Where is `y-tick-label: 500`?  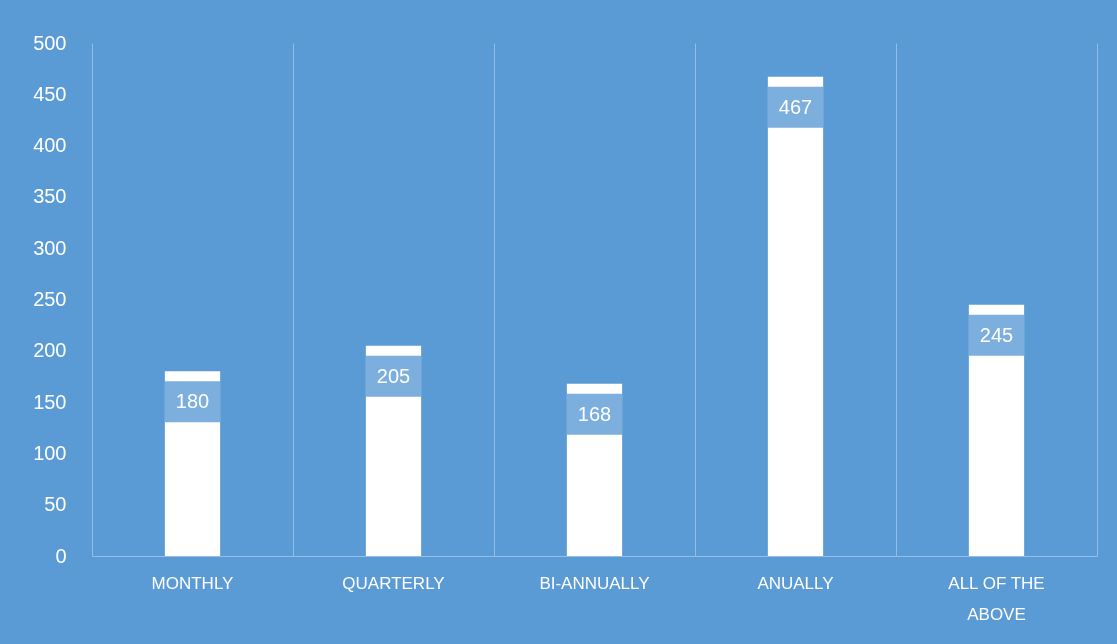
y-tick-label: 500 is located at coordinates (50, 42).